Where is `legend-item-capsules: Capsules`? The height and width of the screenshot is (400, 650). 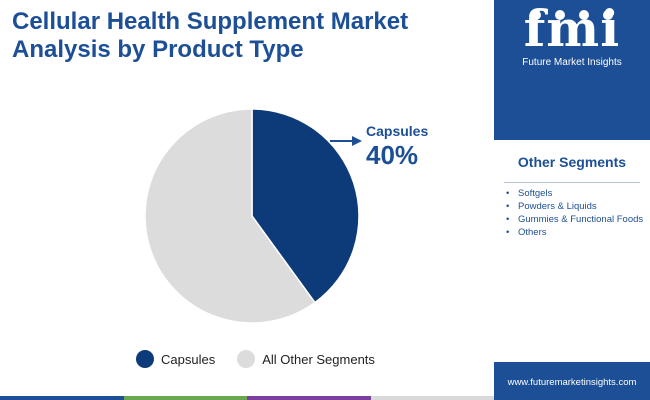 legend-item-capsules: Capsules is located at coordinates (175, 359).